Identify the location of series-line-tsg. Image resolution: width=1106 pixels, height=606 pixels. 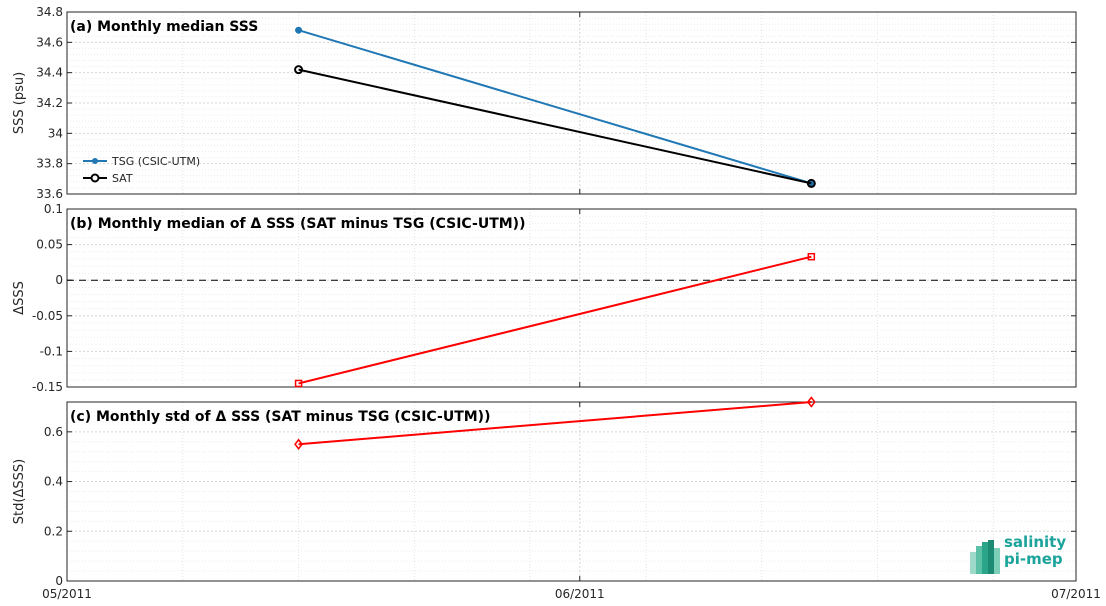
(555, 107).